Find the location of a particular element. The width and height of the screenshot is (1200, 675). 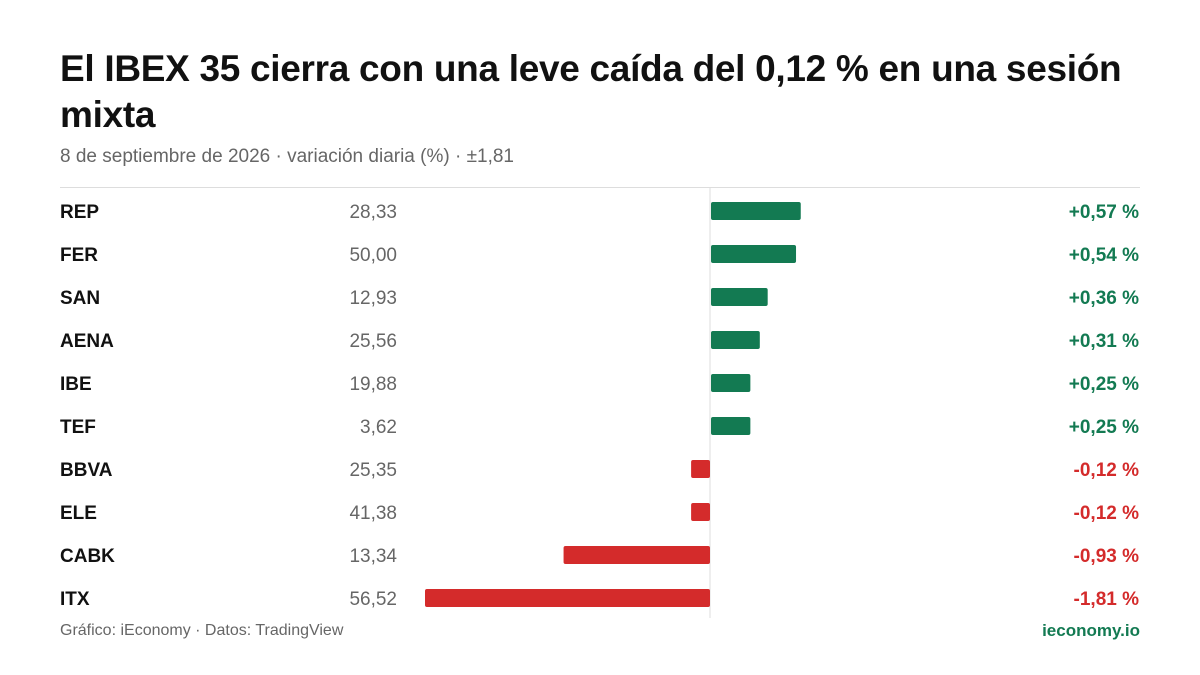

price-label: 12,93 is located at coordinates (373, 298).